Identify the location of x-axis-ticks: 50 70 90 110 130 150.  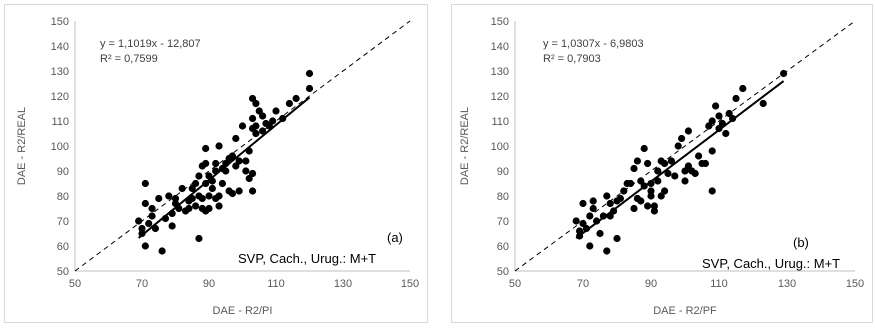
(686, 284).